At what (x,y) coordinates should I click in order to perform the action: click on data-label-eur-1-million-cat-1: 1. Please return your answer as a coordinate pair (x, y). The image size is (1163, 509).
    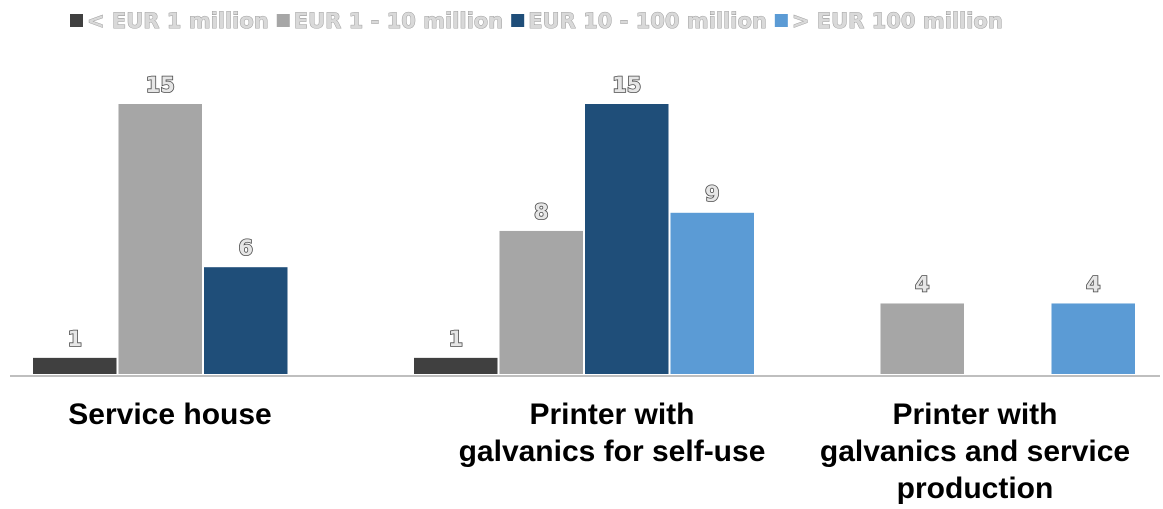
    Looking at the image, I should click on (74, 339).